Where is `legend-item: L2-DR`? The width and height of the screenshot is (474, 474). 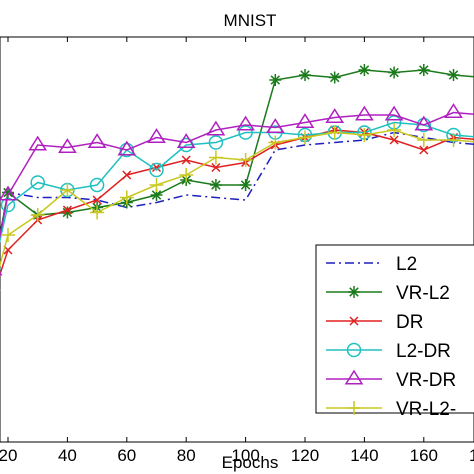 legend-item: L2-DR is located at coordinates (388, 351).